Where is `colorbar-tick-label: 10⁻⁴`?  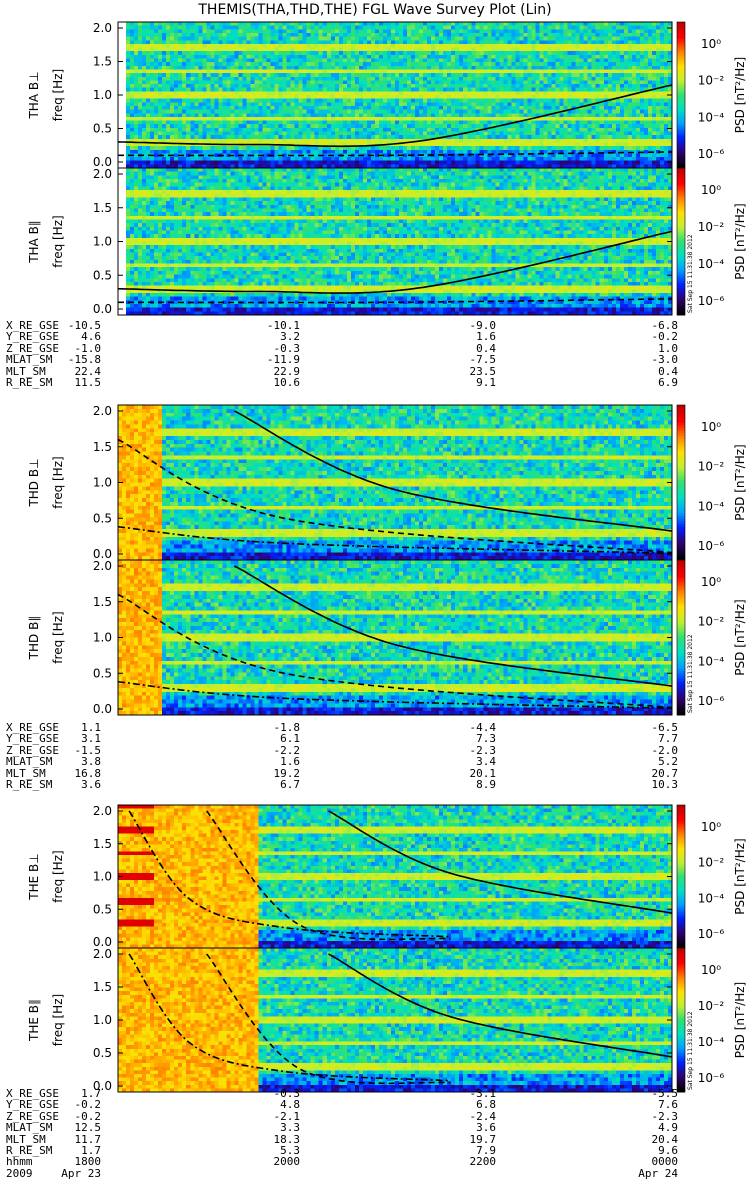 colorbar-tick-label: 10⁻⁴ is located at coordinates (711, 1042).